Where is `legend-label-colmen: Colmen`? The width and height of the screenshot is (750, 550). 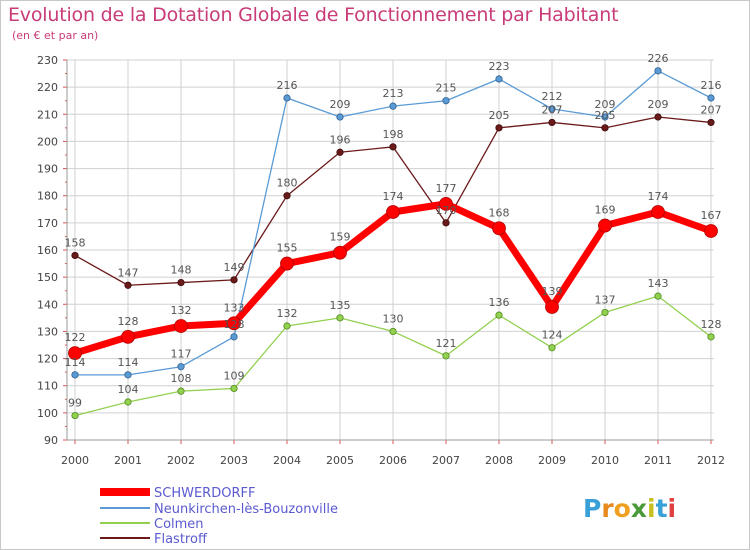
legend-label-colmen: Colmen is located at coordinates (179, 524).